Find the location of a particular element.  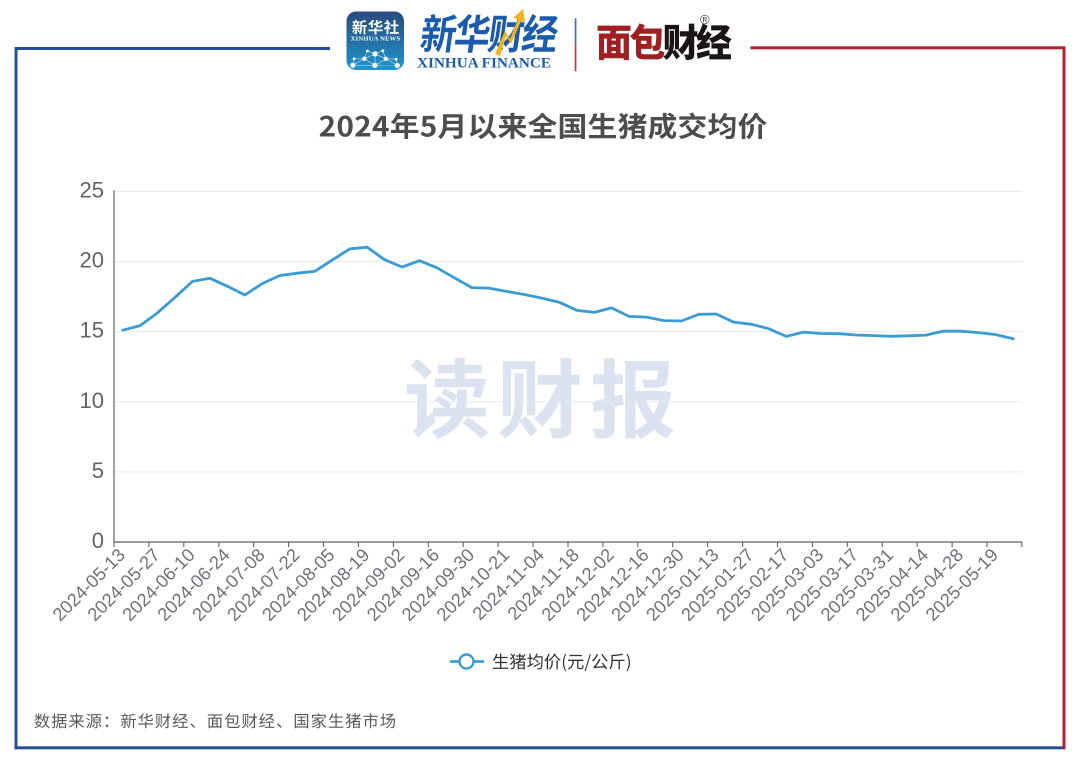

svg-text: 10 is located at coordinates (92, 400).